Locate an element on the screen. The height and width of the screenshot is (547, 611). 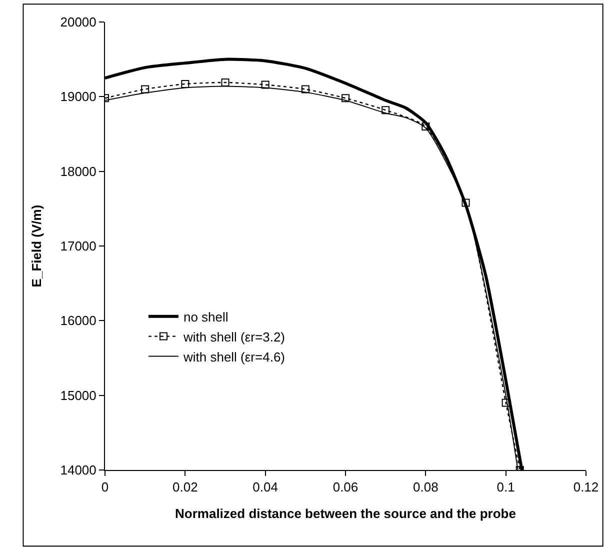
y-tick-label: 19000 is located at coordinates (78, 96).